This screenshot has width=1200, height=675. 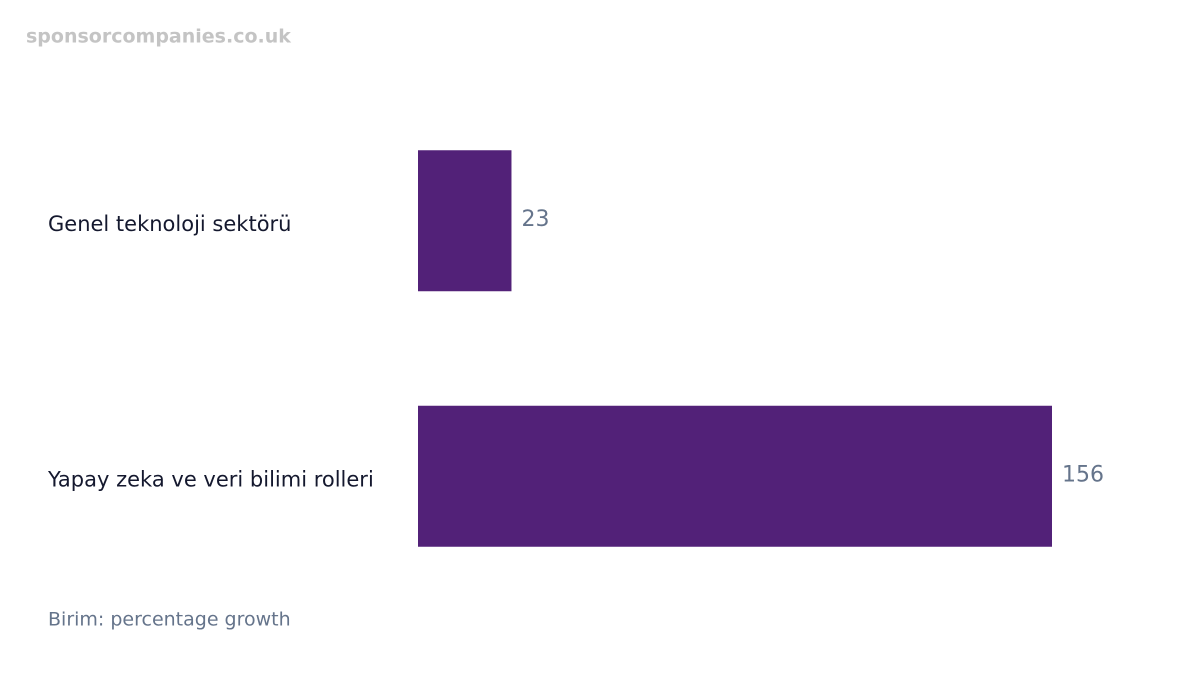 I want to click on category-label: Yapay zeka ve veri bilimi rolleri, so click(x=210, y=479).